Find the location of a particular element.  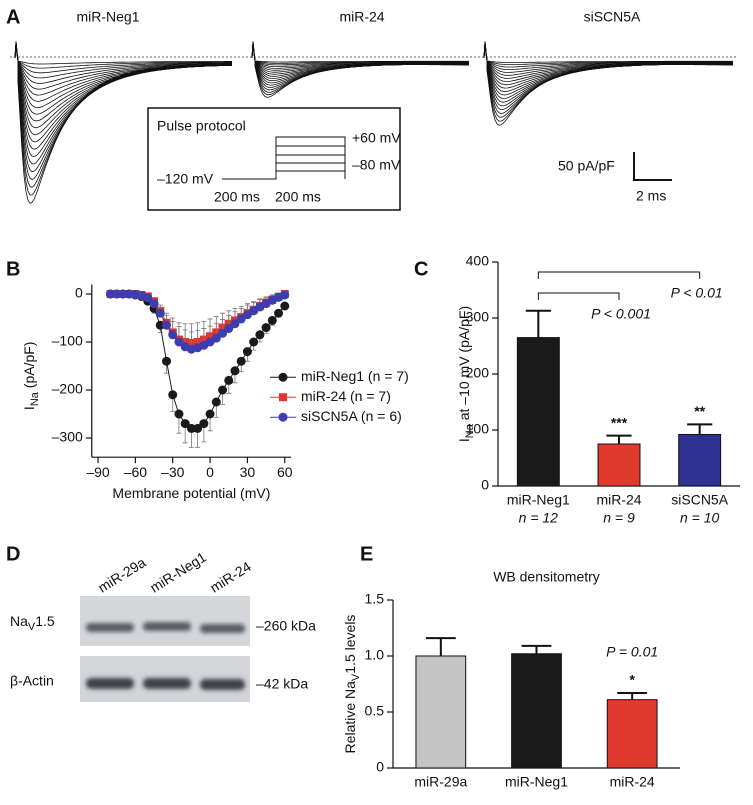

x-tick-label: 30 is located at coordinates (248, 472).